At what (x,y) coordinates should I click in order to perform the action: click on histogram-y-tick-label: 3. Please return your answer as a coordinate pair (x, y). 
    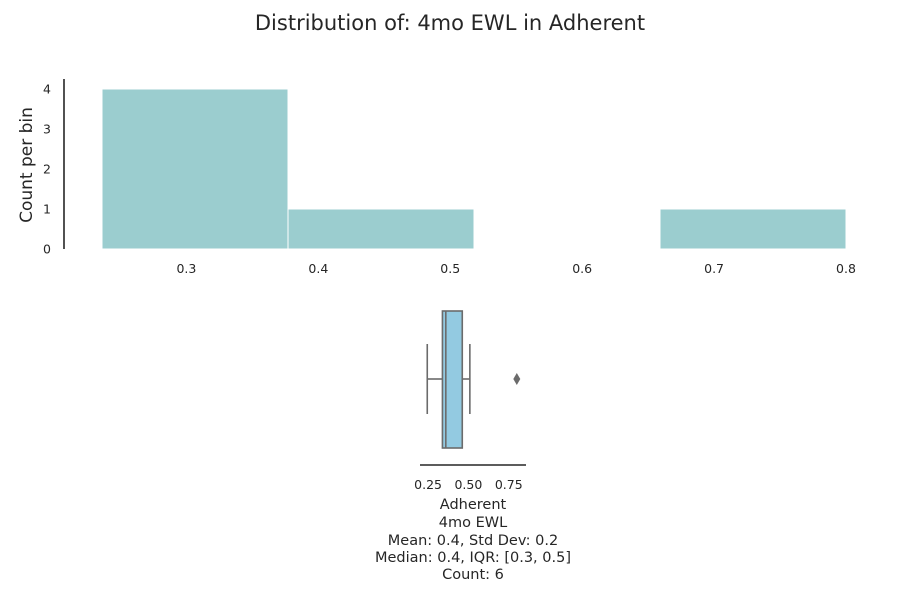
    Looking at the image, I should click on (47, 129).